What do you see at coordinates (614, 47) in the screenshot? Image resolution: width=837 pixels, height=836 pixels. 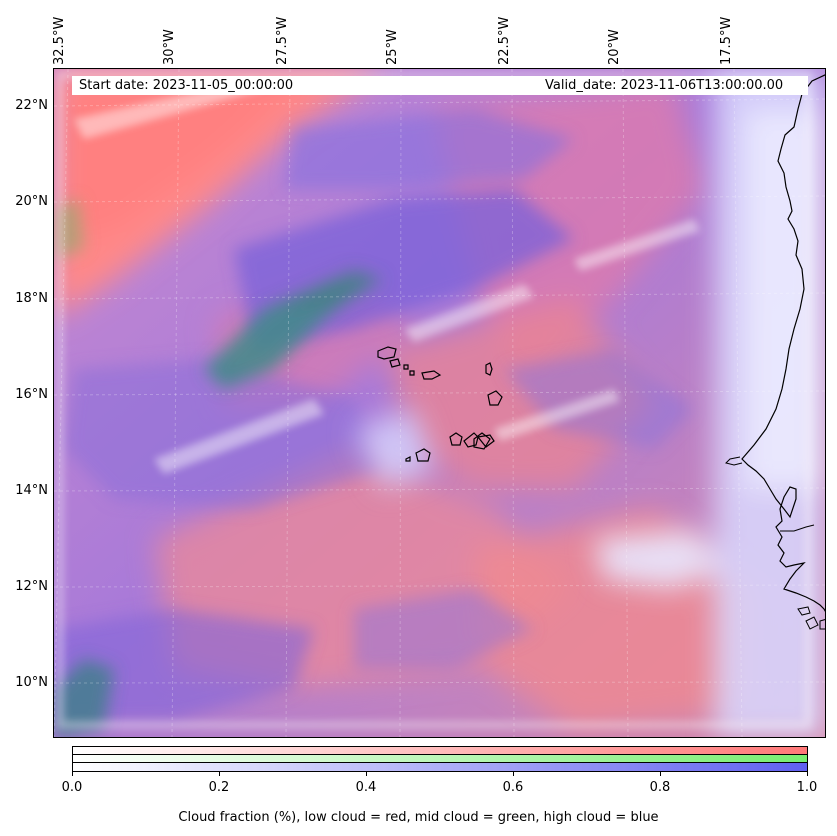 I see `lon-label-20w: 20°W` at bounding box center [614, 47].